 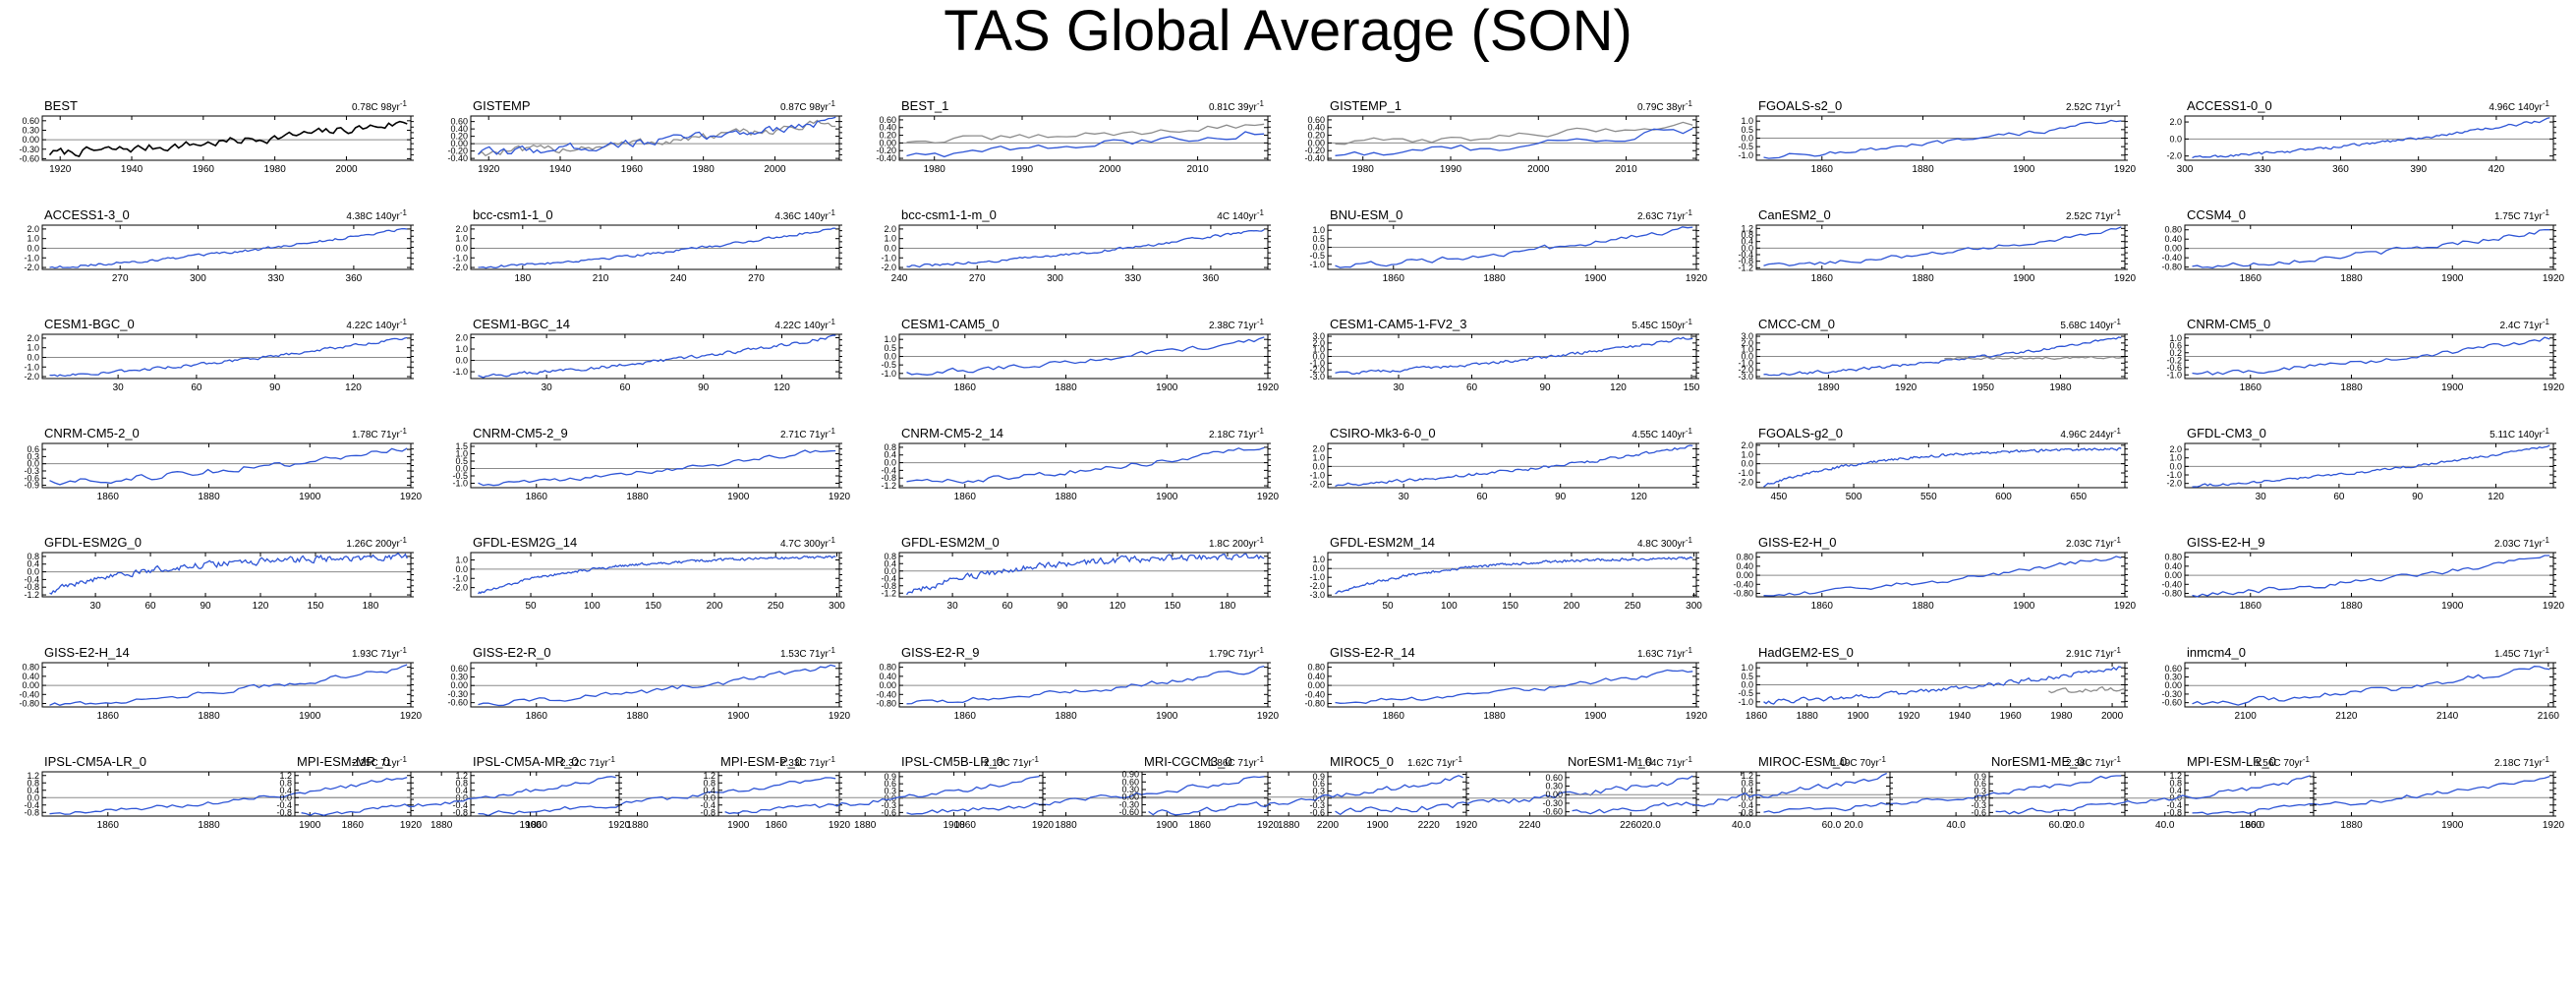 I want to click on panel-title: NorESM1-ME_0, so click(x=2038, y=761).